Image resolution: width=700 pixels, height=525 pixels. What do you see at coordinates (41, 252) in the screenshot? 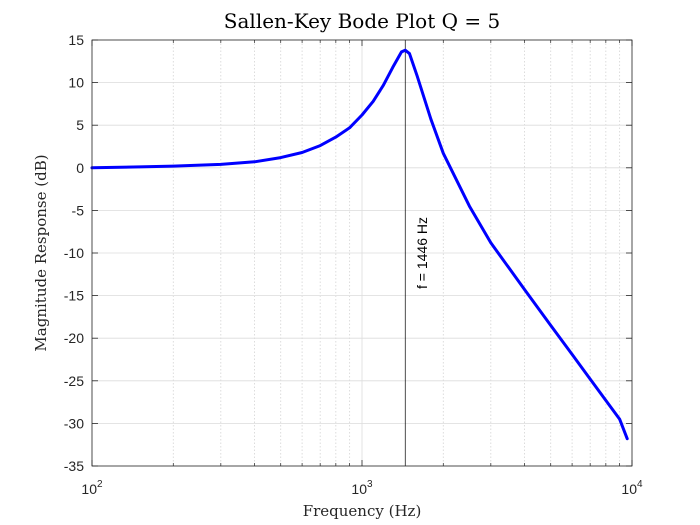
I see `y-axis-label: Magnitude Response (dB)` at bounding box center [41, 252].